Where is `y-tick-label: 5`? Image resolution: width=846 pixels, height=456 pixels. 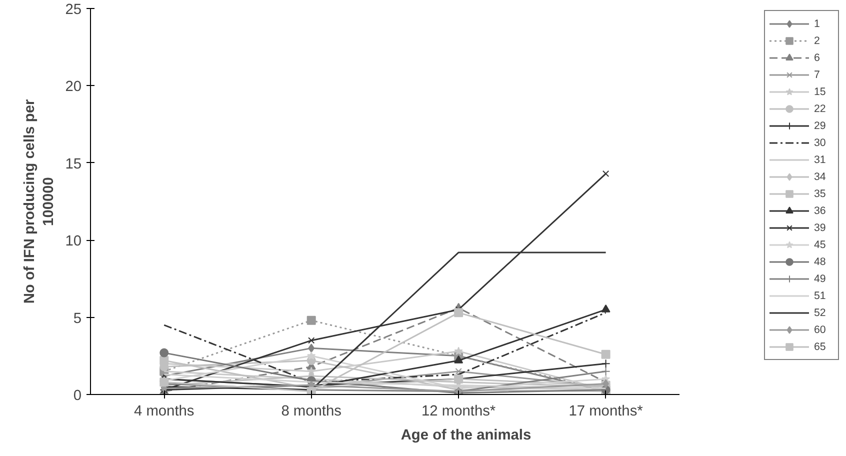
y-tick-label: 5 is located at coordinates (77, 318).